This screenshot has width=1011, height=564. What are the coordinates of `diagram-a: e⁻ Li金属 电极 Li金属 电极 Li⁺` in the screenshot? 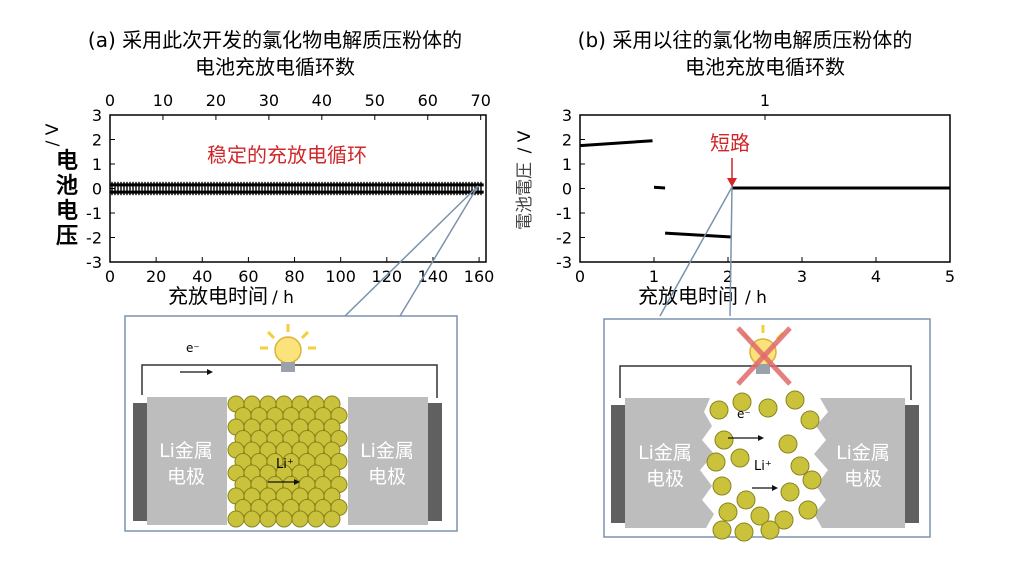 It's located at (291, 423).